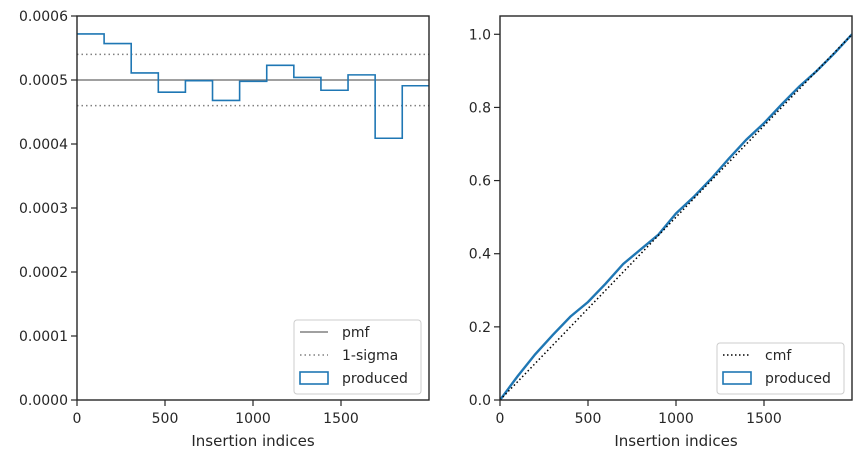 Image resolution: width=861 pixels, height=459 pixels. What do you see at coordinates (43, 273) in the screenshot?
I see `y-tick-label: 0.0002` at bounding box center [43, 273].